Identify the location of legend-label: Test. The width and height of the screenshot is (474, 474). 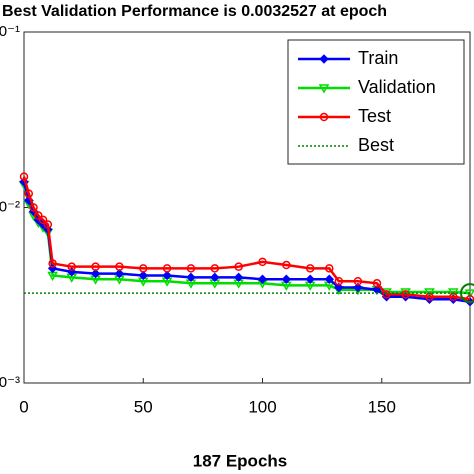
(374, 116).